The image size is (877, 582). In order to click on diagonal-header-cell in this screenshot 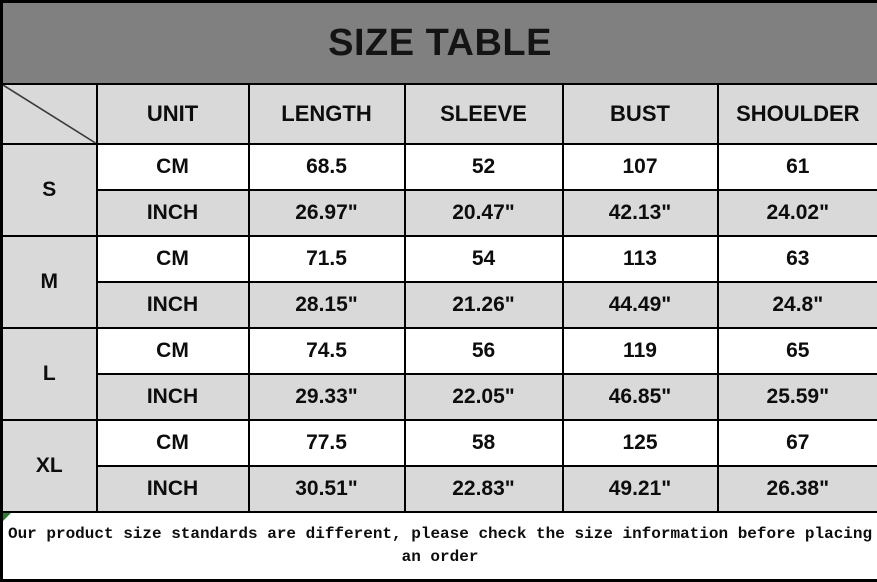, I will do `click(49, 114)`.